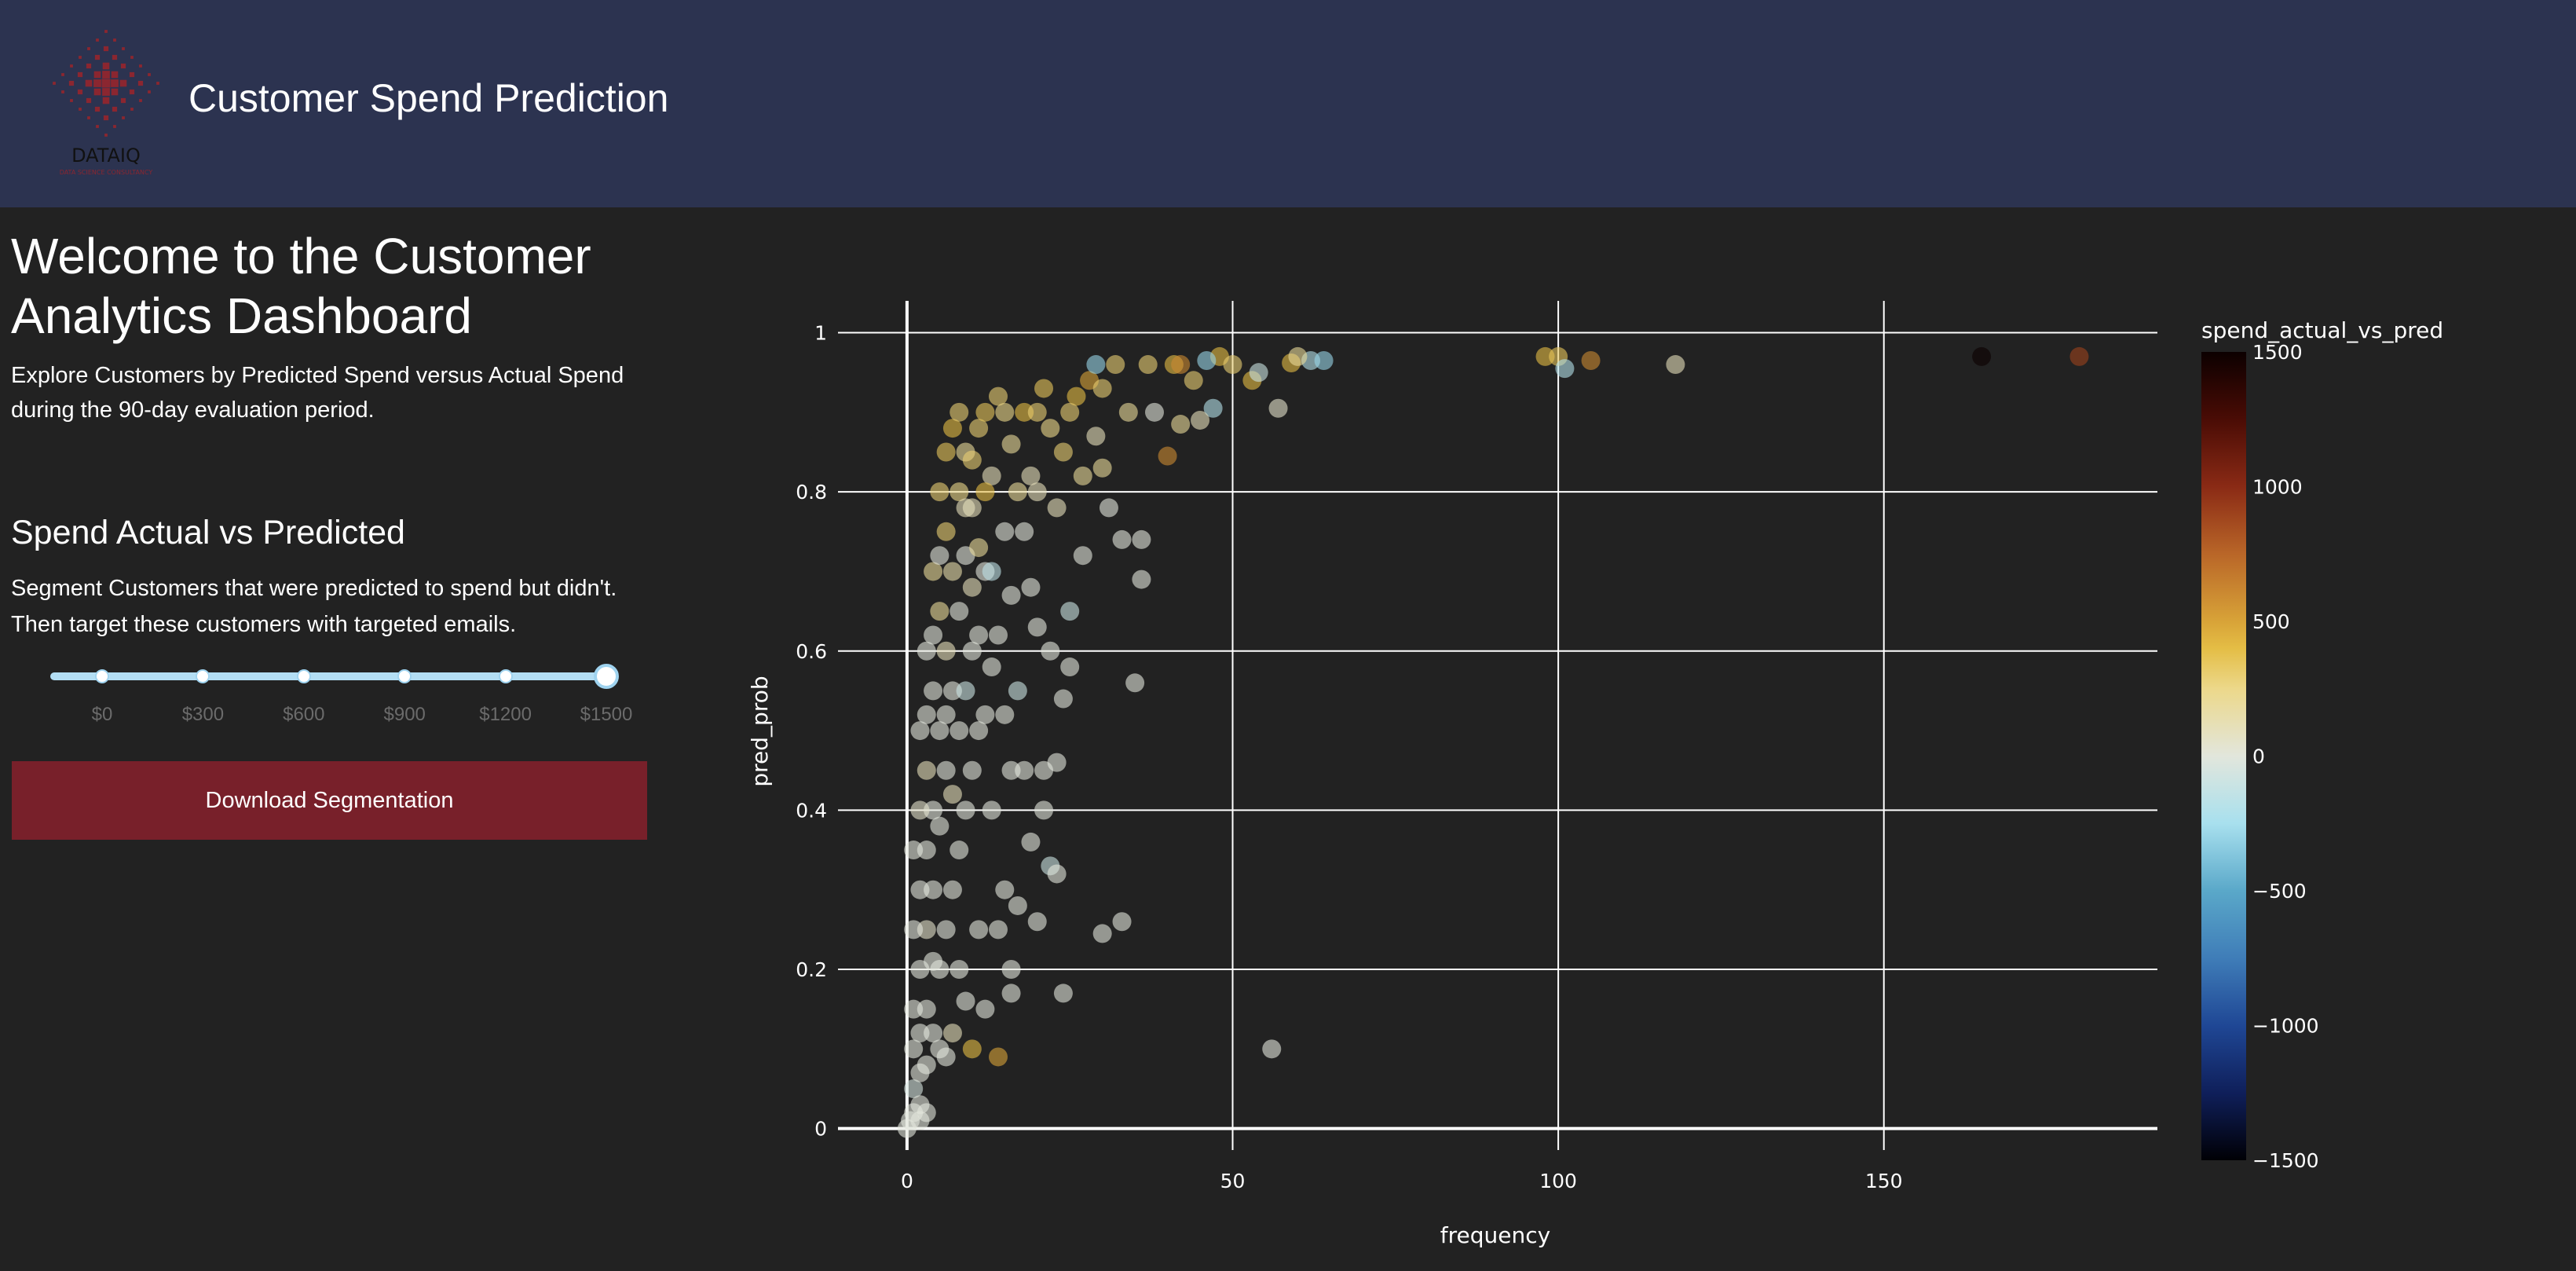  I want to click on colorbar-tick-label: −1000, so click(2285, 1026).